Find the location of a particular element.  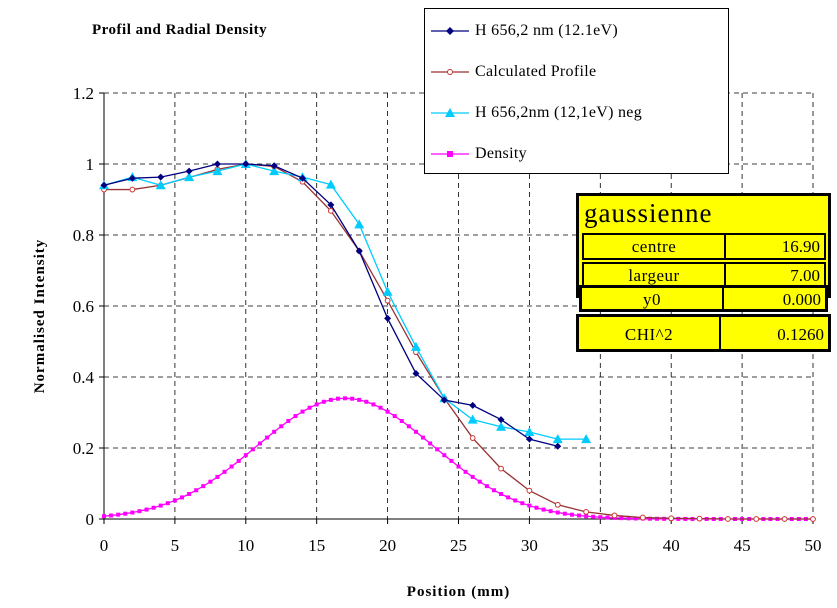

legend-swatch-calculated is located at coordinates (450, 72).